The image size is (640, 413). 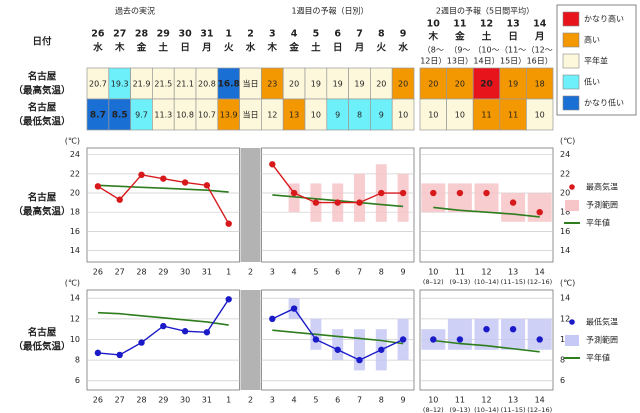 What do you see at coordinates (434, 24) in the screenshot?
I see `day: 10` at bounding box center [434, 24].